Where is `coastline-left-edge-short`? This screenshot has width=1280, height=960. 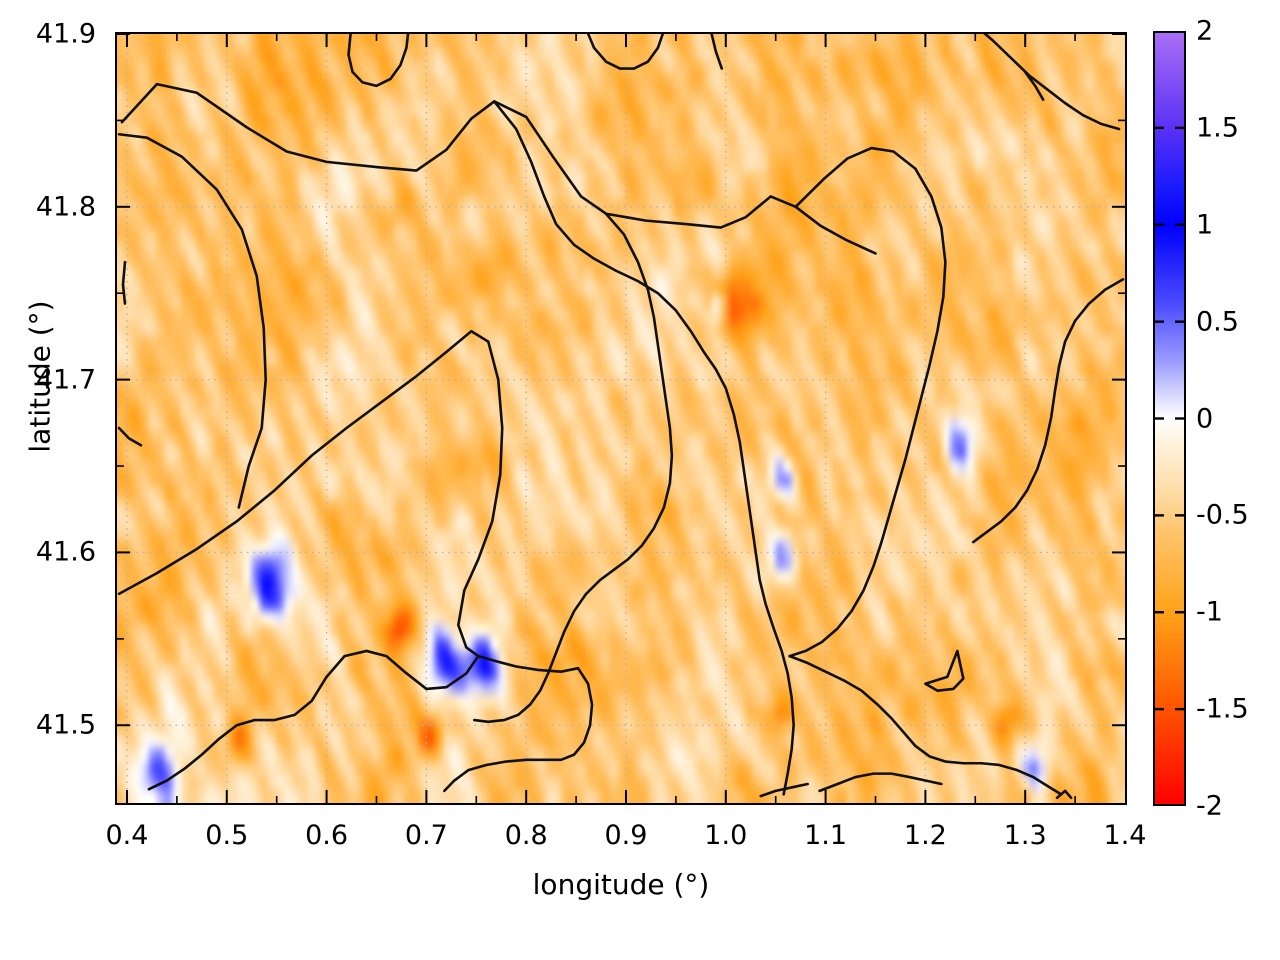 coastline-left-edge-short is located at coordinates (124, 282).